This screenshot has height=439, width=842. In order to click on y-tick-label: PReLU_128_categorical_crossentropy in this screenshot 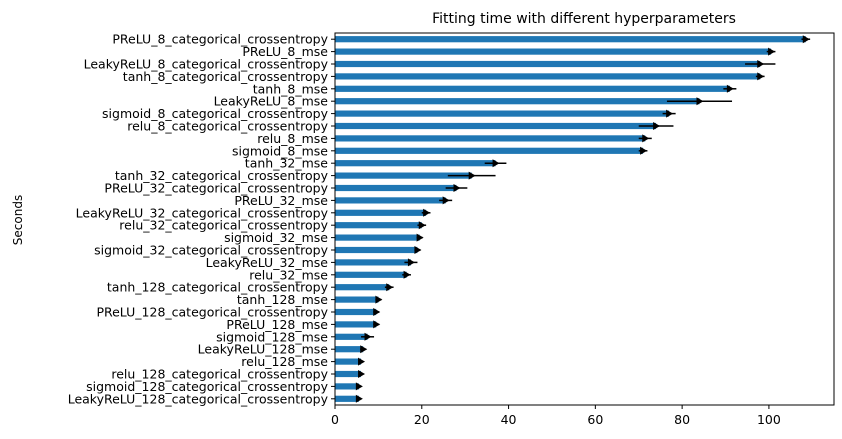, I will do `click(212, 312)`.